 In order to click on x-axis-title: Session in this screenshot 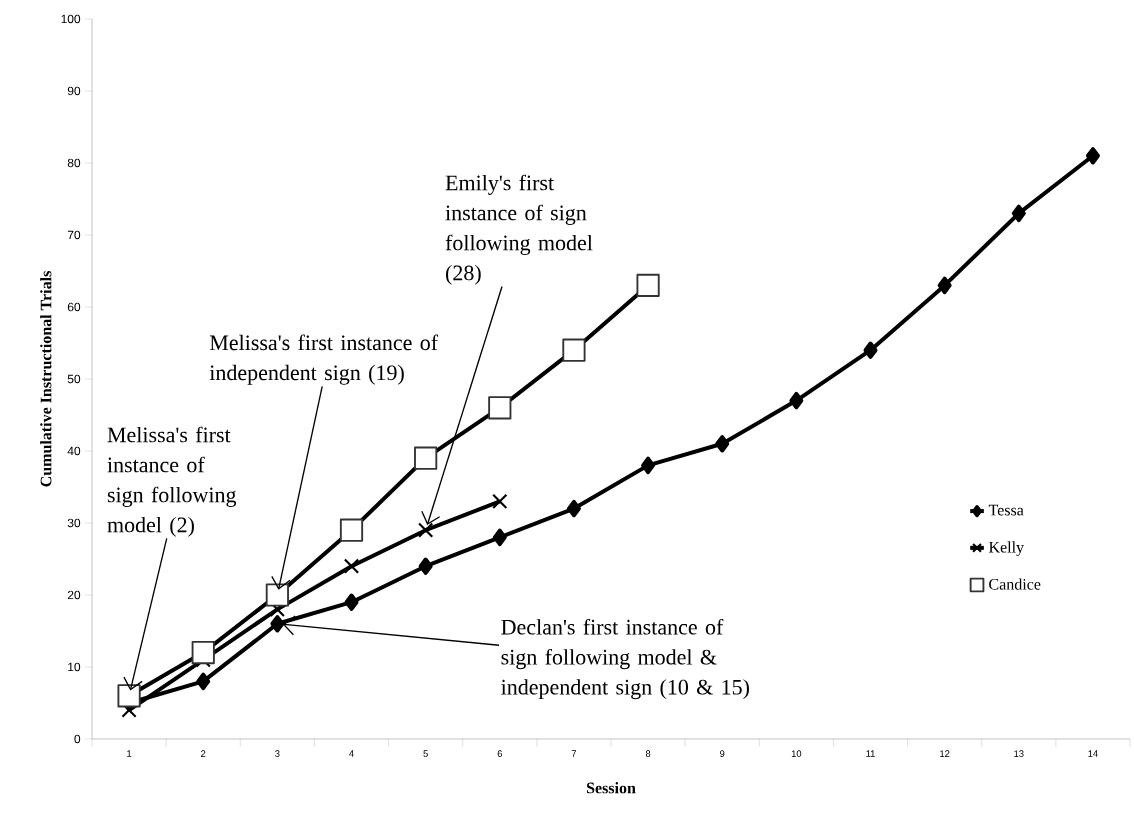, I will do `click(611, 788)`.